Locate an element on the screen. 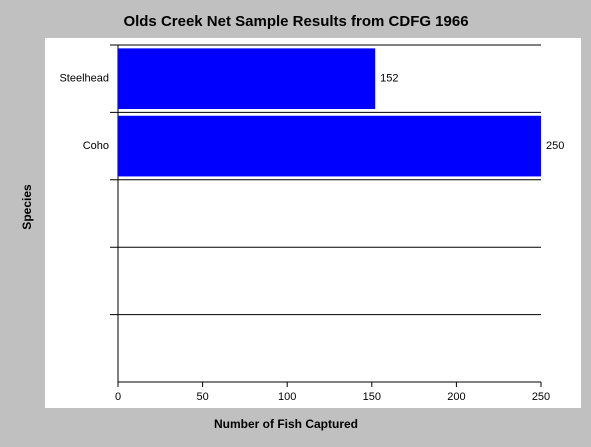 This screenshot has height=447, width=591. value-label: 250 is located at coordinates (555, 146).